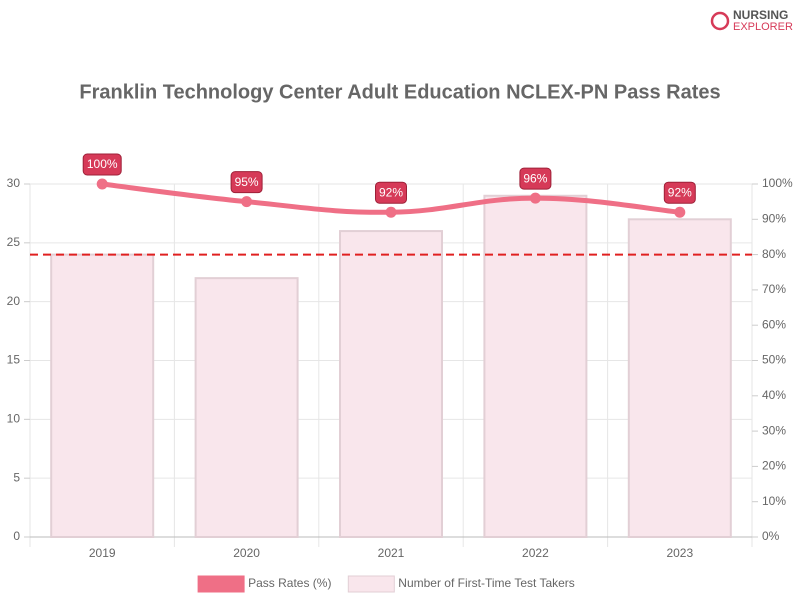 The image size is (800, 600). I want to click on logo: NURSING EXPLORER, so click(751, 20).